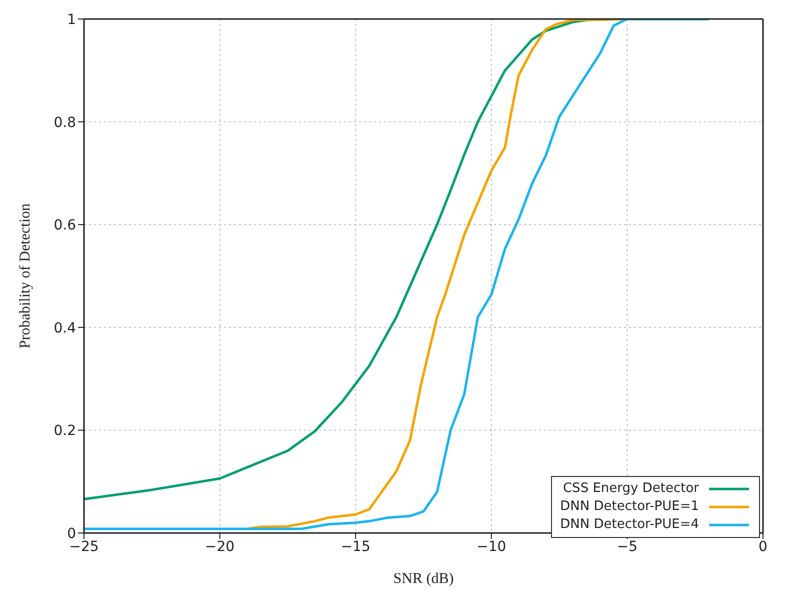 The image size is (787, 599). What do you see at coordinates (65, 122) in the screenshot?
I see `y-tick-label: 0.8` at bounding box center [65, 122].